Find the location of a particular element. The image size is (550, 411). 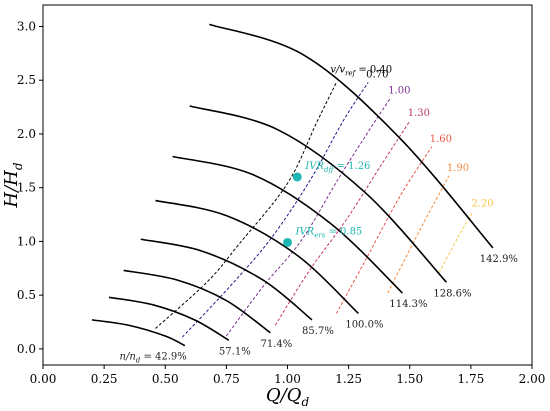

x-axis-label: Q/Qd is located at coordinates (288, 397).